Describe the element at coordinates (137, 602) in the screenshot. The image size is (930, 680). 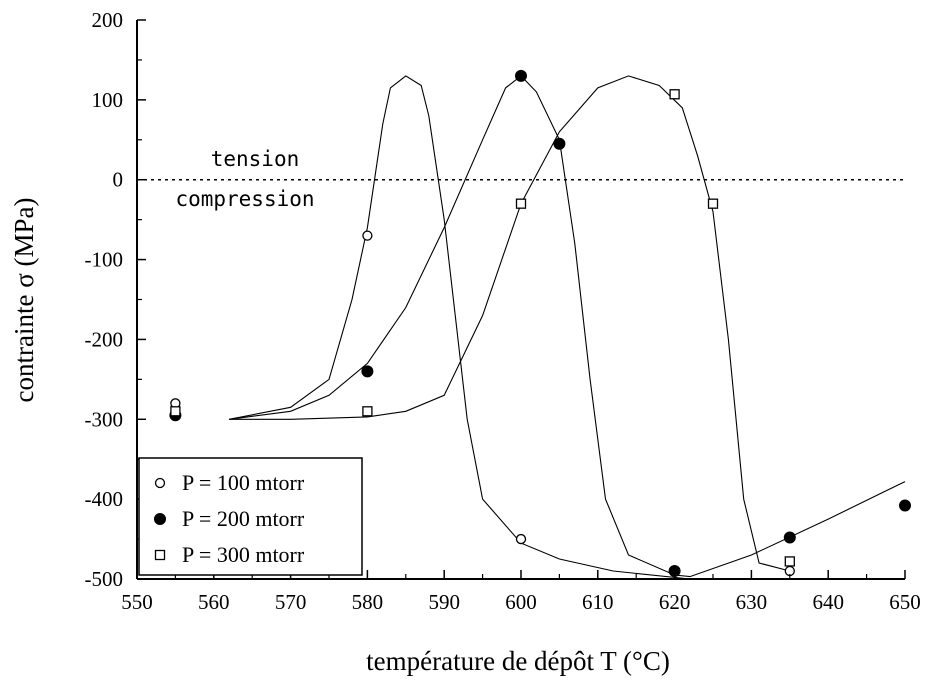
I see `x-tick-label: 550` at that location.